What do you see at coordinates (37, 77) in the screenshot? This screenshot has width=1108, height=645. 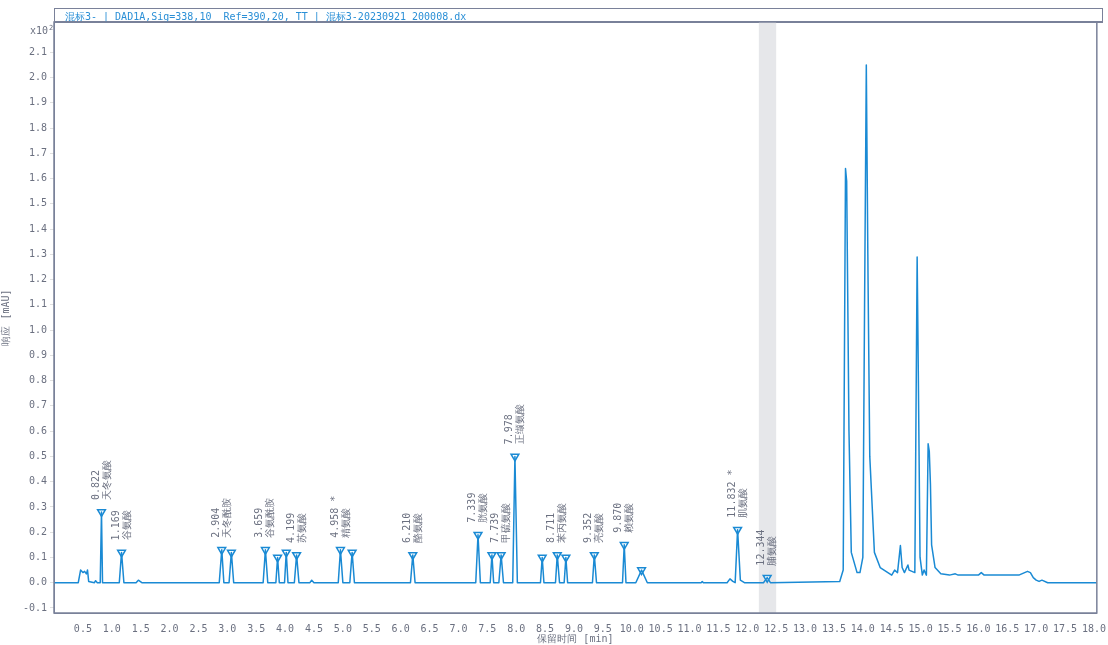 I see `y-tick-label: 2.0` at bounding box center [37, 77].